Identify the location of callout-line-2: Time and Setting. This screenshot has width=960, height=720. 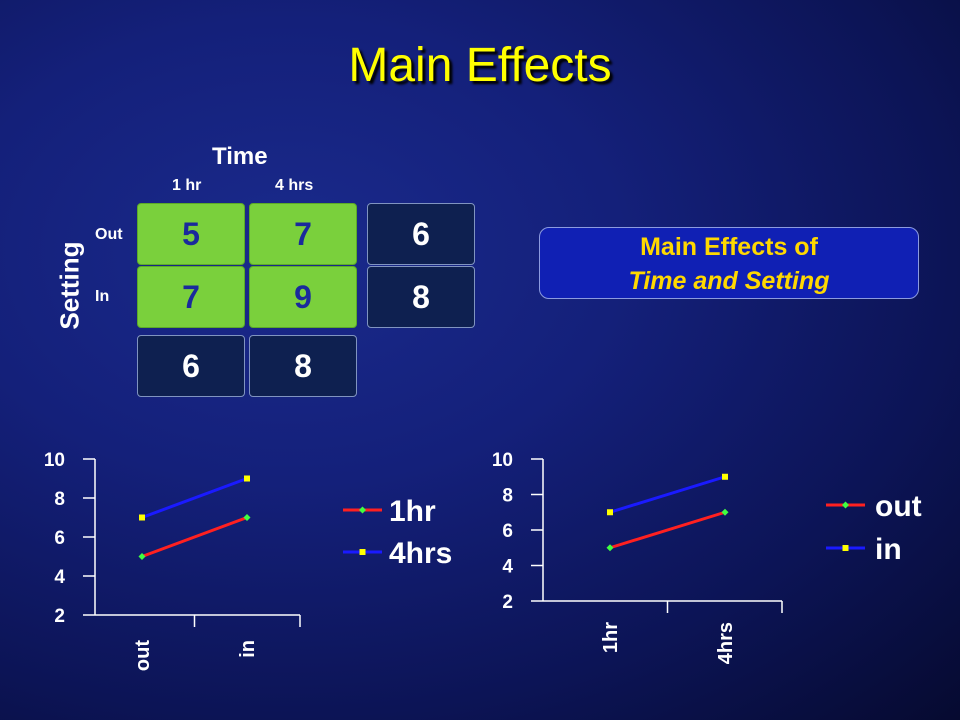
(729, 281).